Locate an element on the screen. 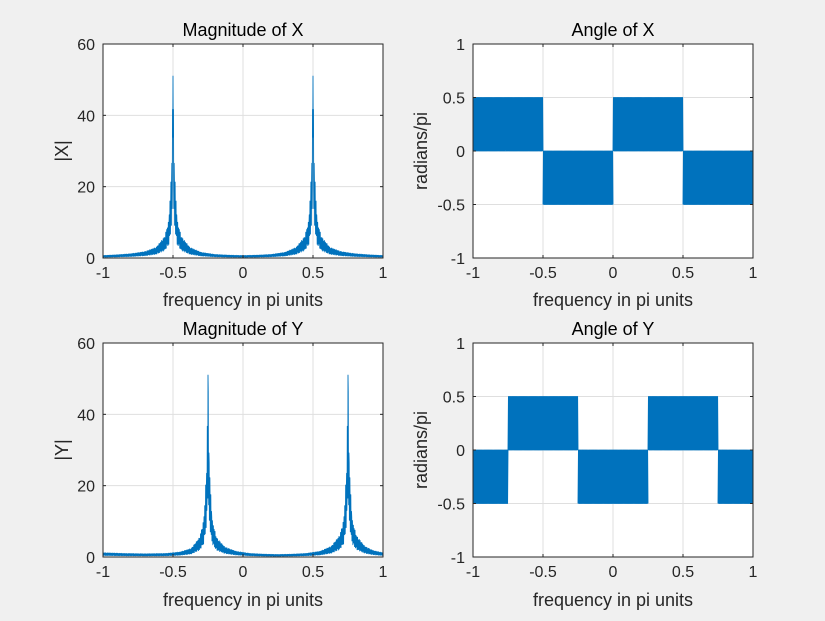 The image size is (825, 621). y-axis-label: |Y| is located at coordinates (62, 449).